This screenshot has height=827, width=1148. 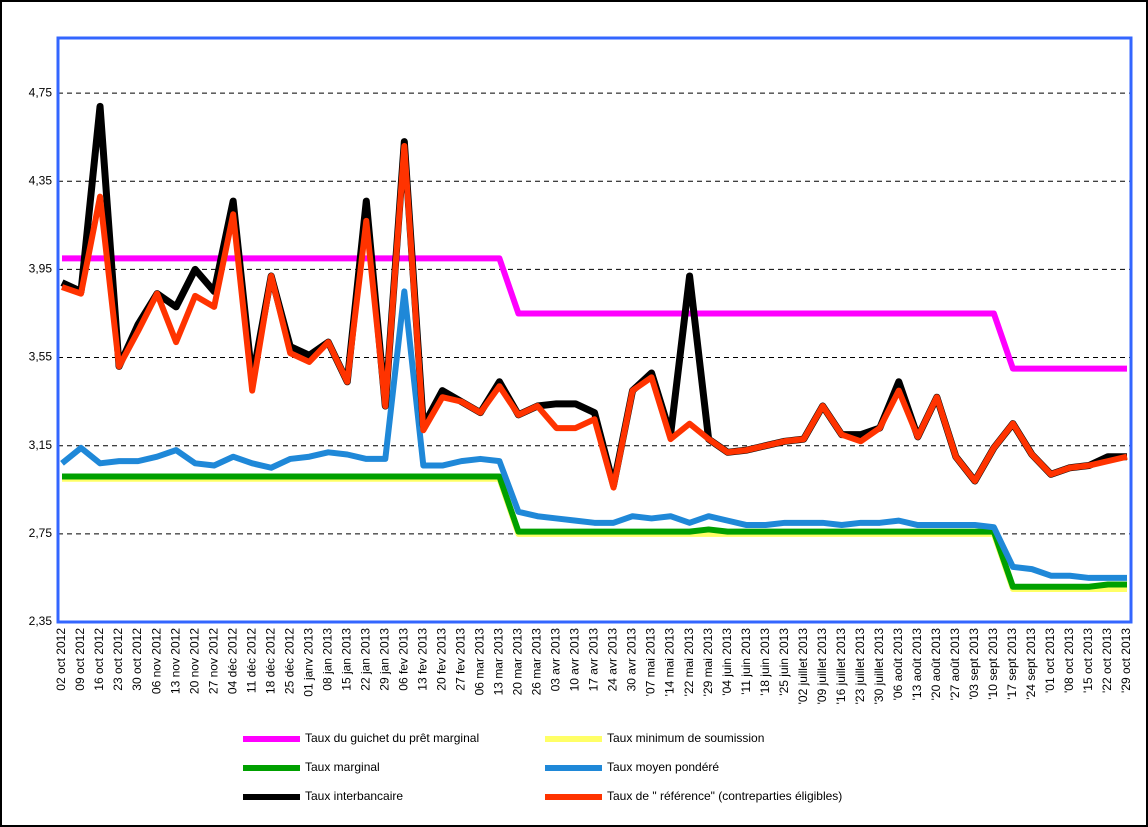 What do you see at coordinates (137, 659) in the screenshot?
I see `x-tick-label: 30 oct 2012` at bounding box center [137, 659].